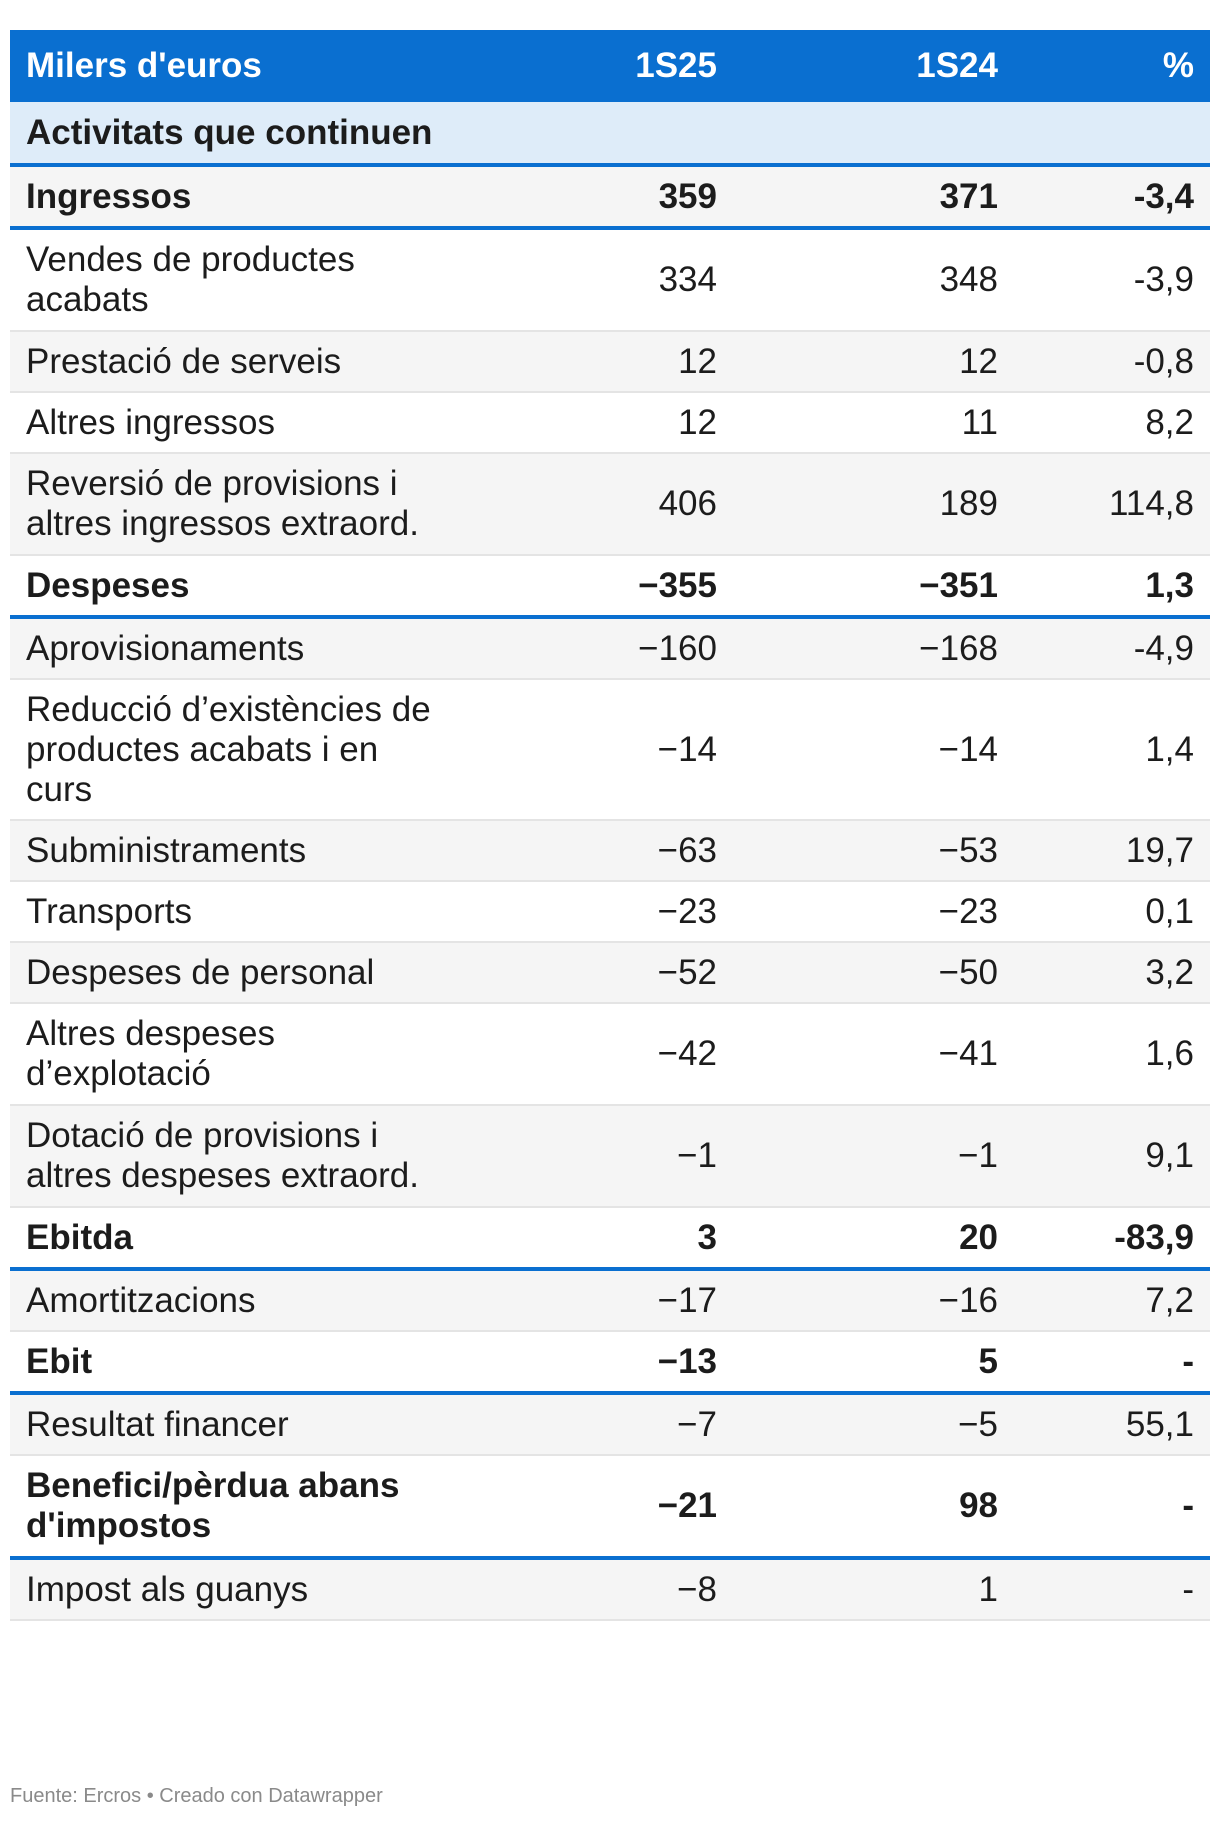 This screenshot has width=1220, height=1834. Describe the element at coordinates (873, 362) in the screenshot. I see `row-value-1s24: 12` at that location.